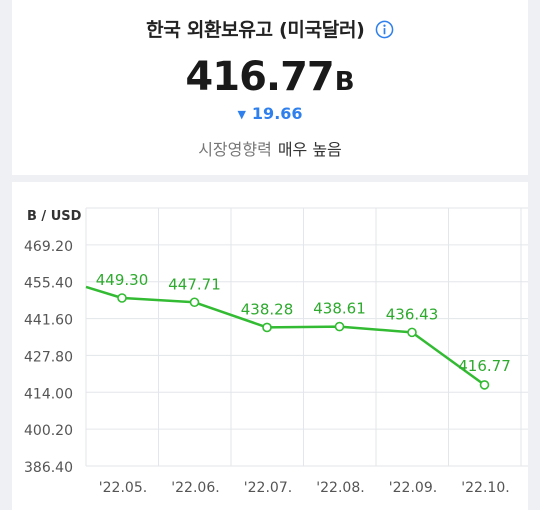  I want to click on y-tick-label: 400.20, so click(48, 431).